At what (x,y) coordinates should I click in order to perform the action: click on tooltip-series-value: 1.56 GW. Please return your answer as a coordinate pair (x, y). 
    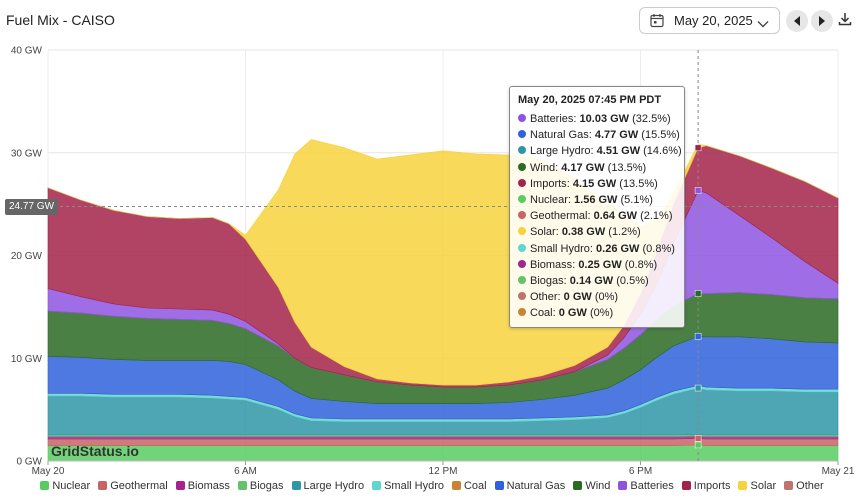
    Looking at the image, I should click on (596, 200).